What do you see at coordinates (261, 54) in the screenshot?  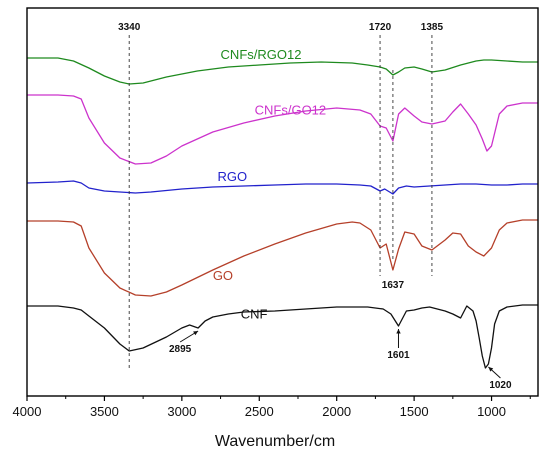 I see `series-label-0: CNFs/RGO12` at bounding box center [261, 54].